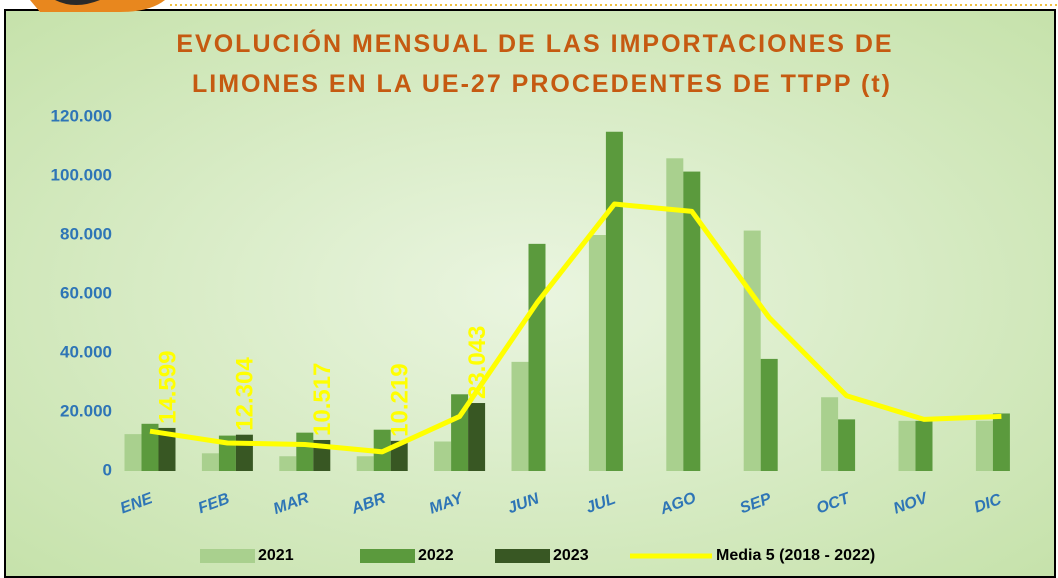 The width and height of the screenshot is (1058, 578). What do you see at coordinates (571, 555) in the screenshot?
I see `legend-label: 2023` at bounding box center [571, 555].